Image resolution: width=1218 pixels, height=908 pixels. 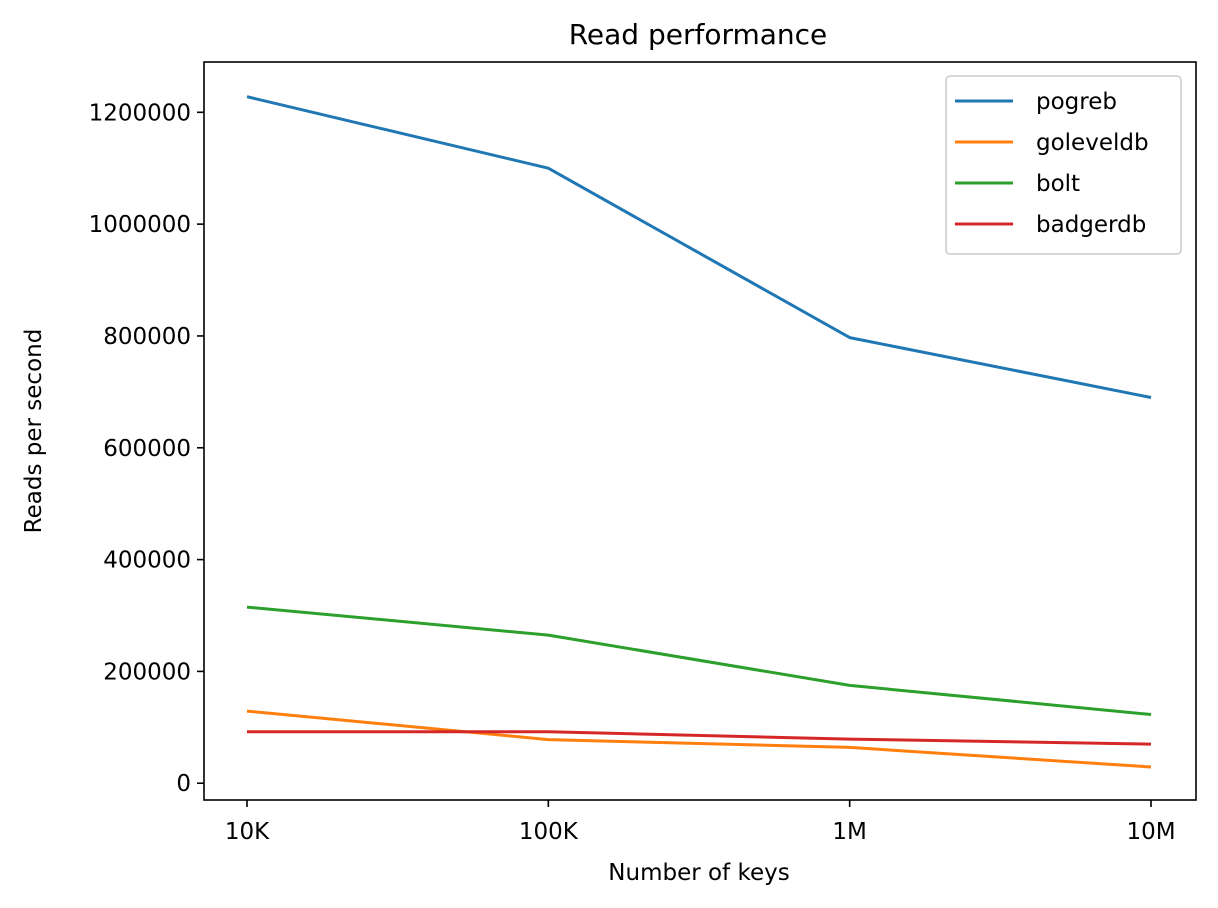 I want to click on series-line-badgerdb, so click(x=699, y=738).